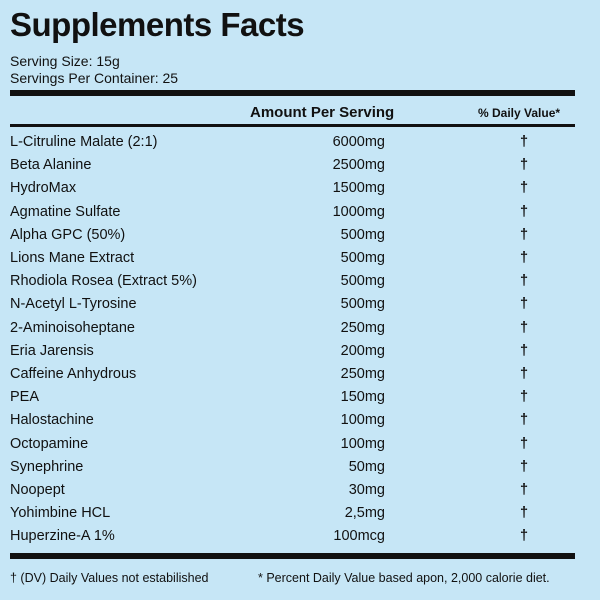 The image size is (600, 600). Describe the element at coordinates (73, 374) in the screenshot. I see `ingredient-name: Caffeine Anhydrous` at that location.